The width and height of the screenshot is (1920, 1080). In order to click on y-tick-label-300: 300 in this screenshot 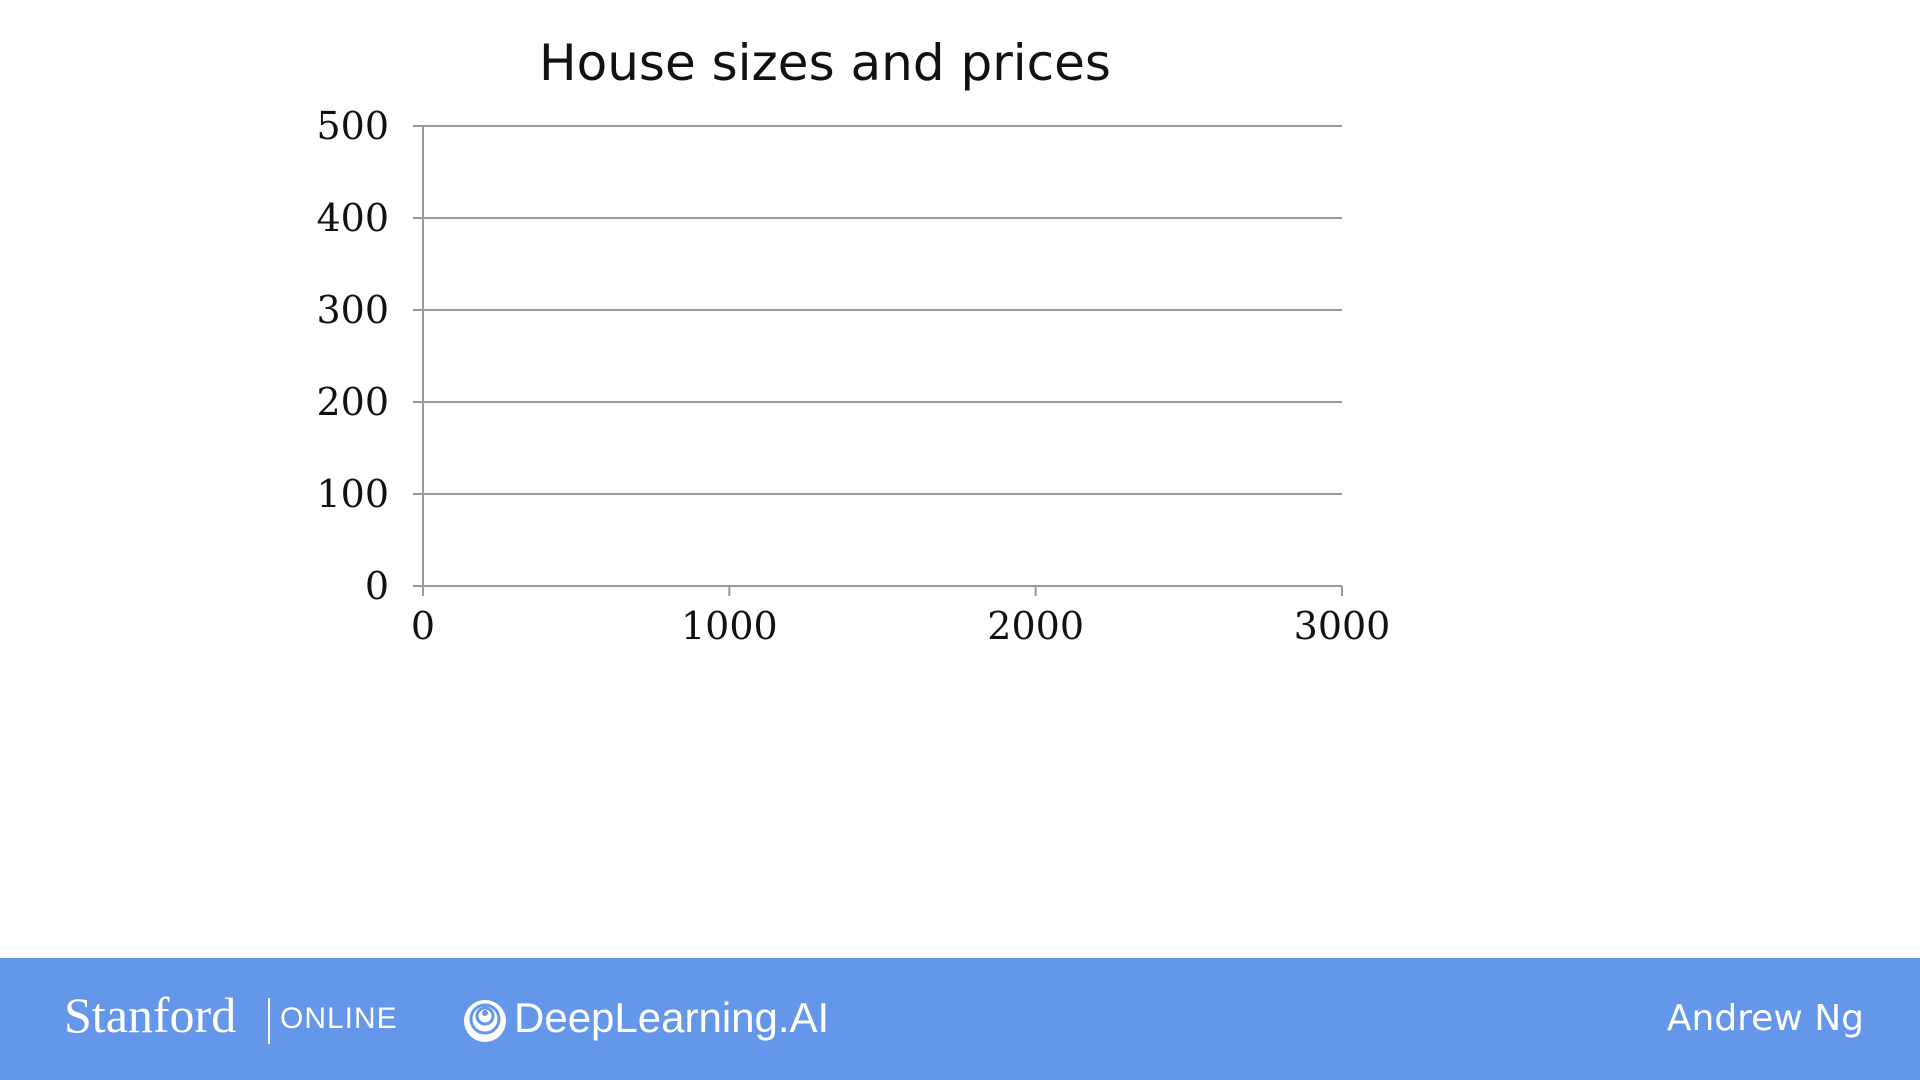, I will do `click(352, 310)`.